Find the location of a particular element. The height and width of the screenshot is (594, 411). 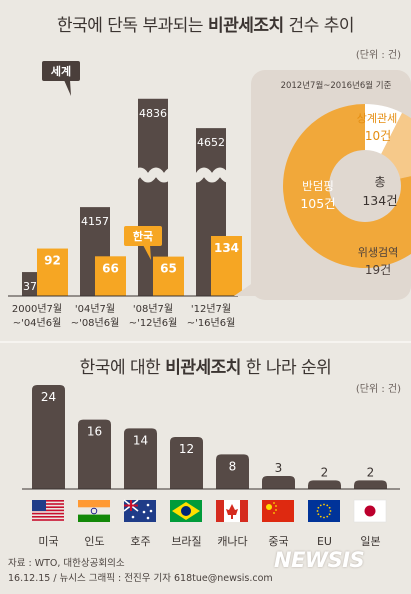

ranking-value-label: 12 is located at coordinates (186, 449).